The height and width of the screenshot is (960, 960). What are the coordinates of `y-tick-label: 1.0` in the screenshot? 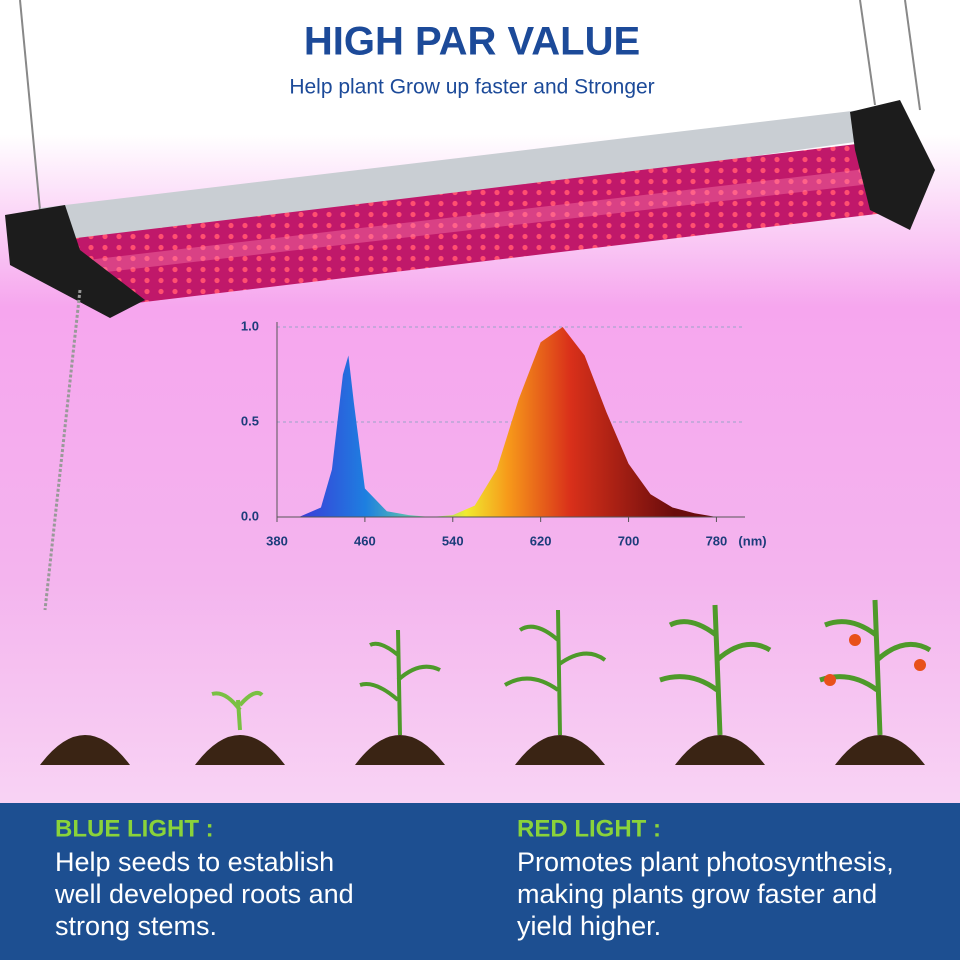 It's located at (250, 325).